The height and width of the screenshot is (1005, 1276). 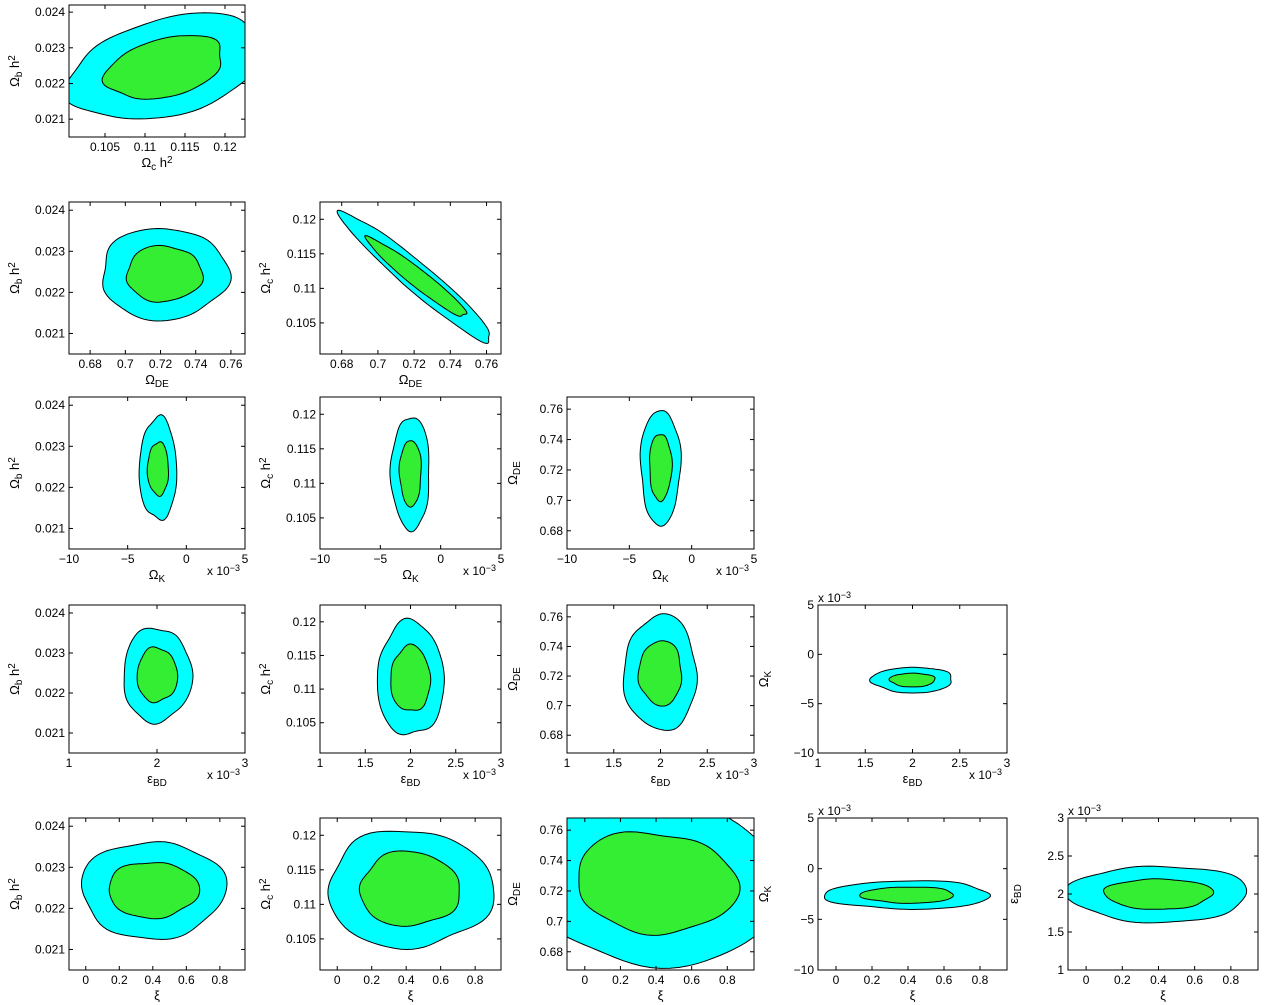 I want to click on label-subscript: b, so click(x=19, y=476).